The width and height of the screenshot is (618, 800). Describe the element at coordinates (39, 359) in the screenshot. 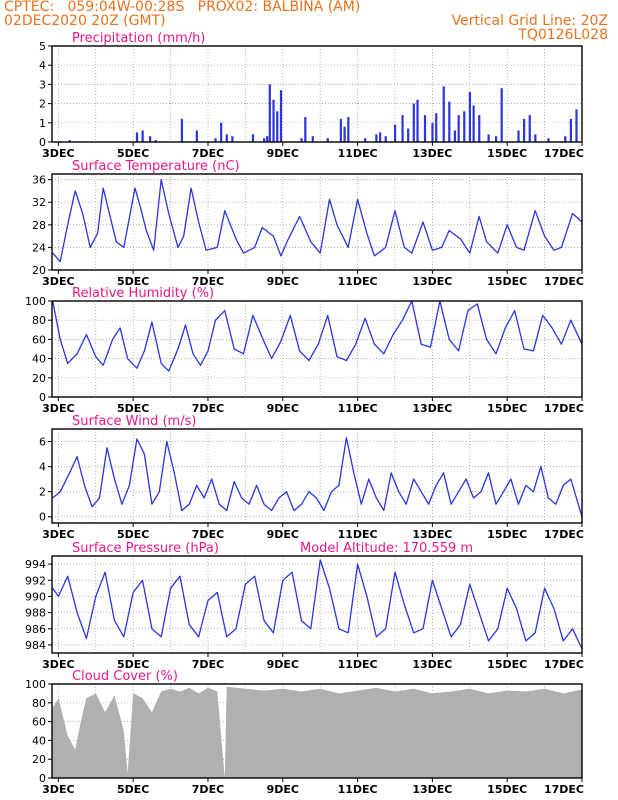

I see `y-tick-label-2-2: 40` at that location.